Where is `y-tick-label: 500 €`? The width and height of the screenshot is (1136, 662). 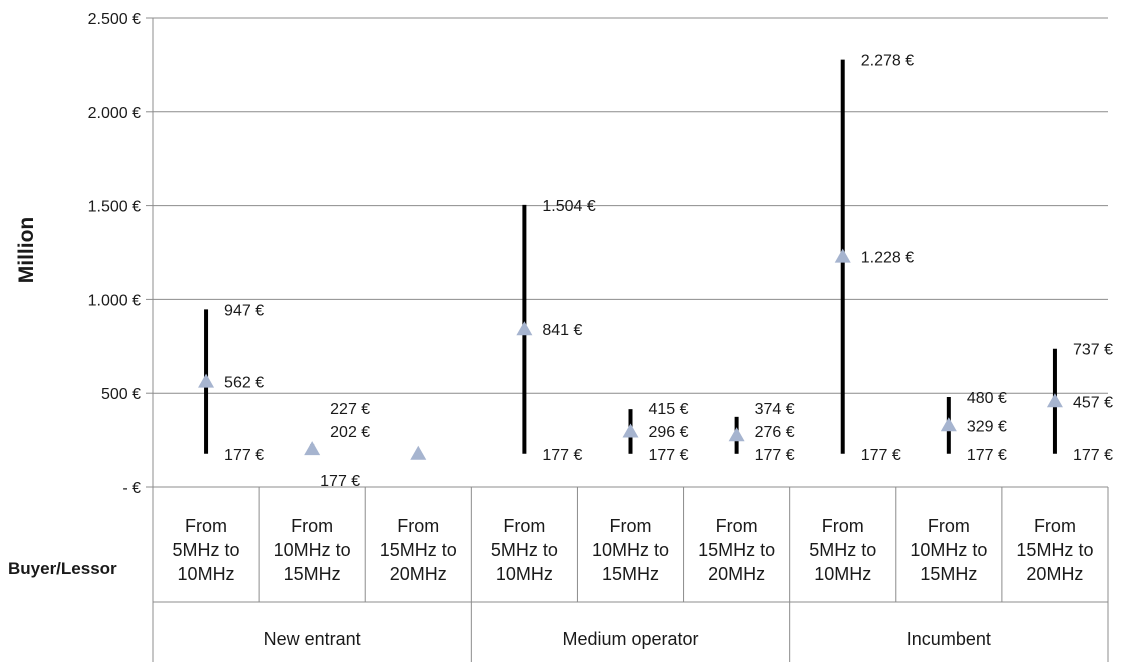 y-tick-label: 500 € is located at coordinates (121, 394).